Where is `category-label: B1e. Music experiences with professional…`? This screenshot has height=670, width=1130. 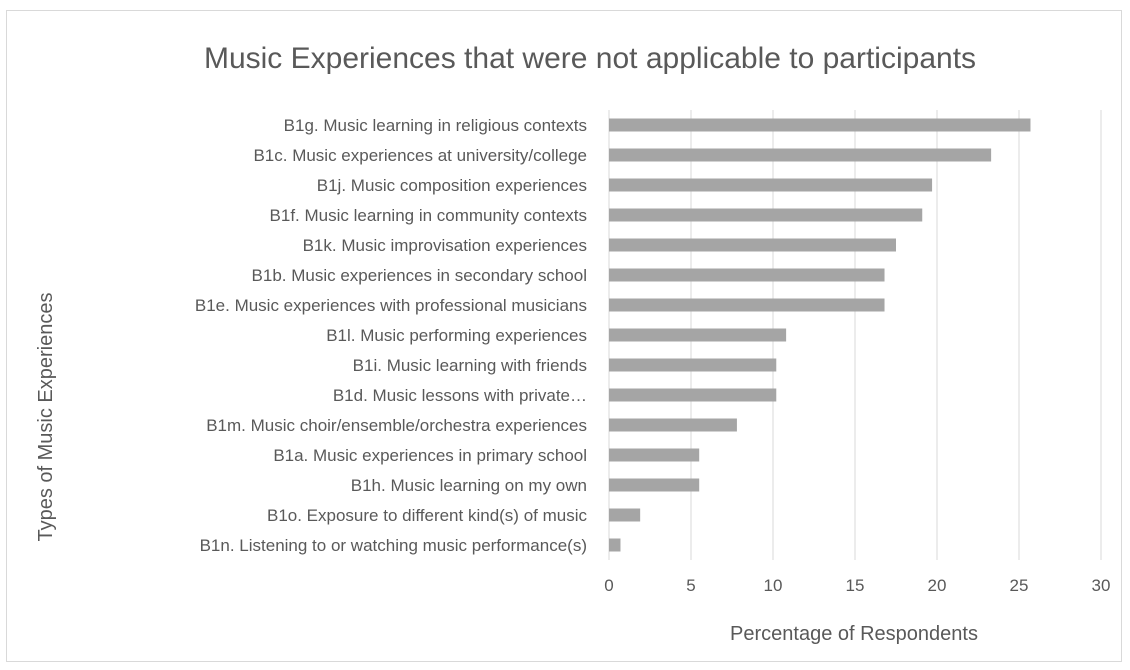
category-label: B1e. Music experiences with professional… is located at coordinates (391, 305).